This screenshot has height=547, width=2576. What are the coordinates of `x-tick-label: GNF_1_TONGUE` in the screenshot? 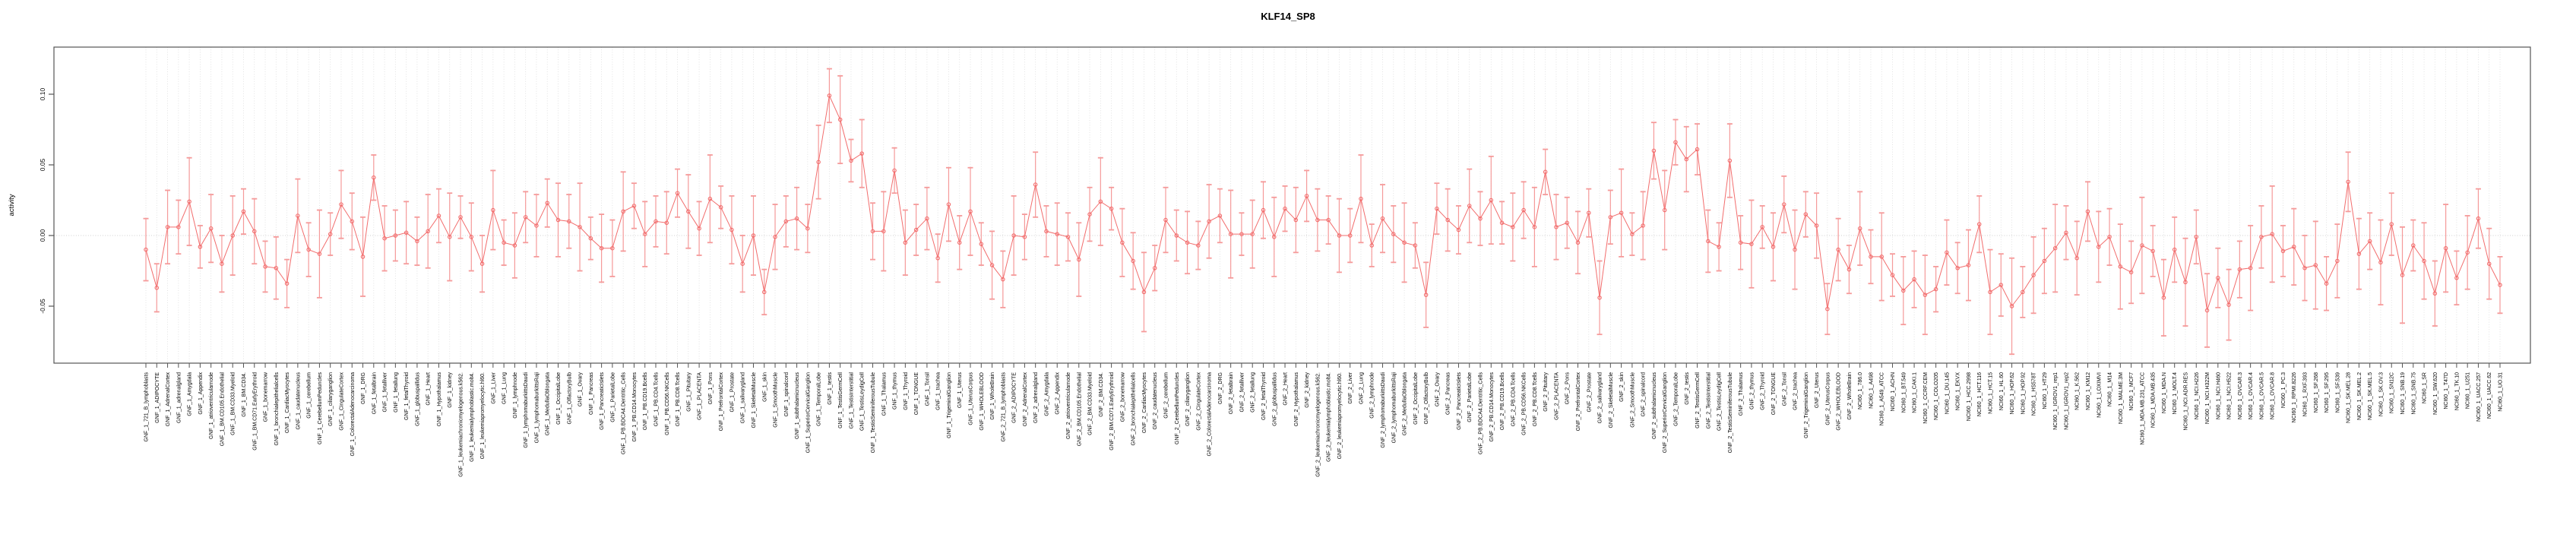 It's located at (917, 394).